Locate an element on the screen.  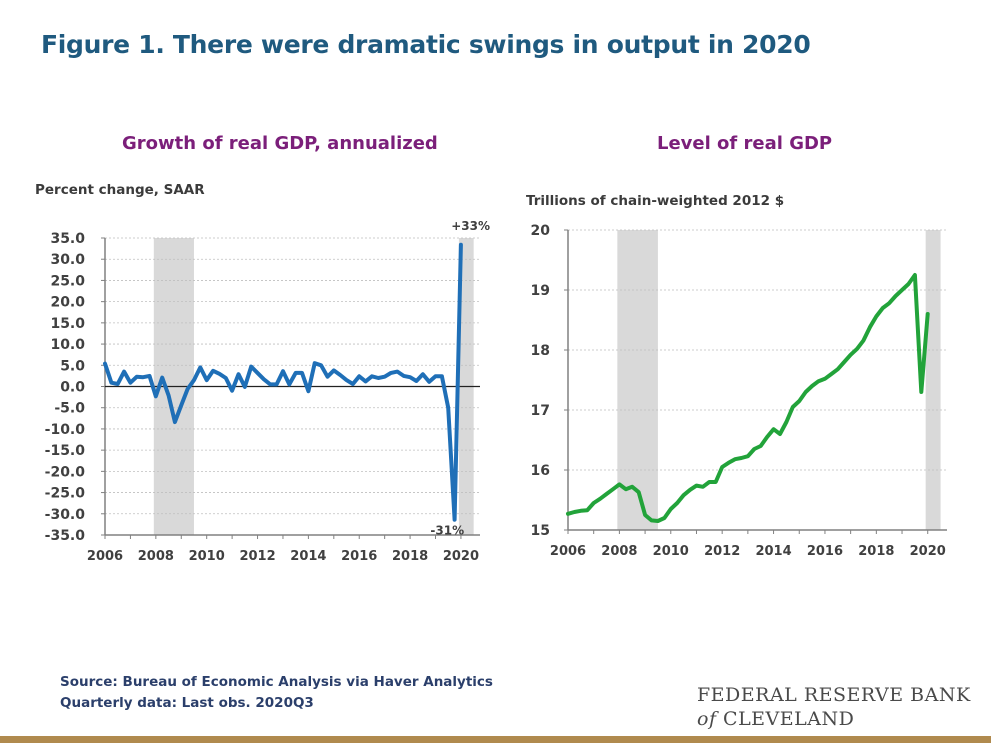
logo-line-2: CLEVELAND is located at coordinates (789, 719).